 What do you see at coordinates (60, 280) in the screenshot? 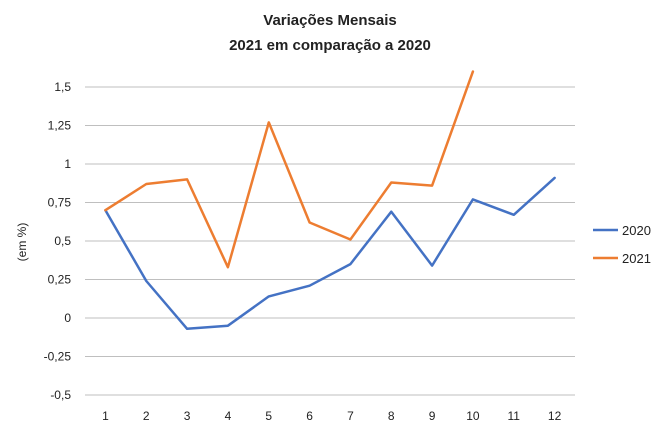
I see `y-tick-label: 0,25` at bounding box center [60, 280].